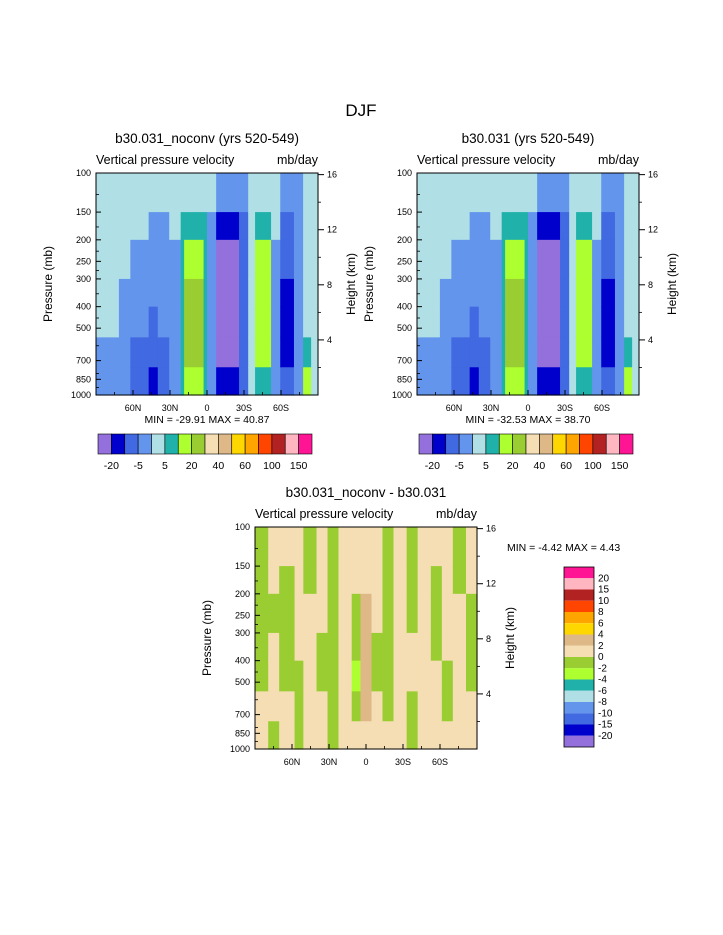 Image resolution: width=723 pixels, height=935 pixels. What do you see at coordinates (457, 514) in the screenshot?
I see `panel-units: mb/day` at bounding box center [457, 514].